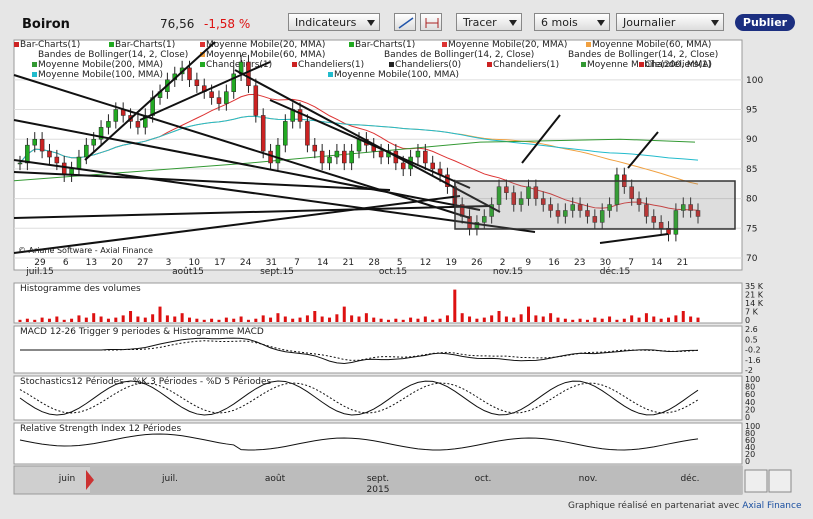 The height and width of the screenshot is (519, 813). I want to click on frequency-label: Journalier, so click(649, 22).